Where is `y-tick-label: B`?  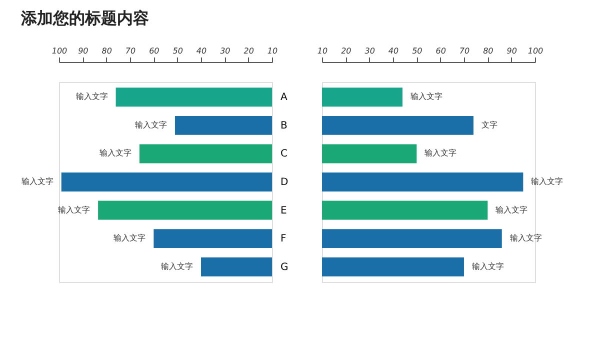 y-tick-label: B is located at coordinates (284, 126).